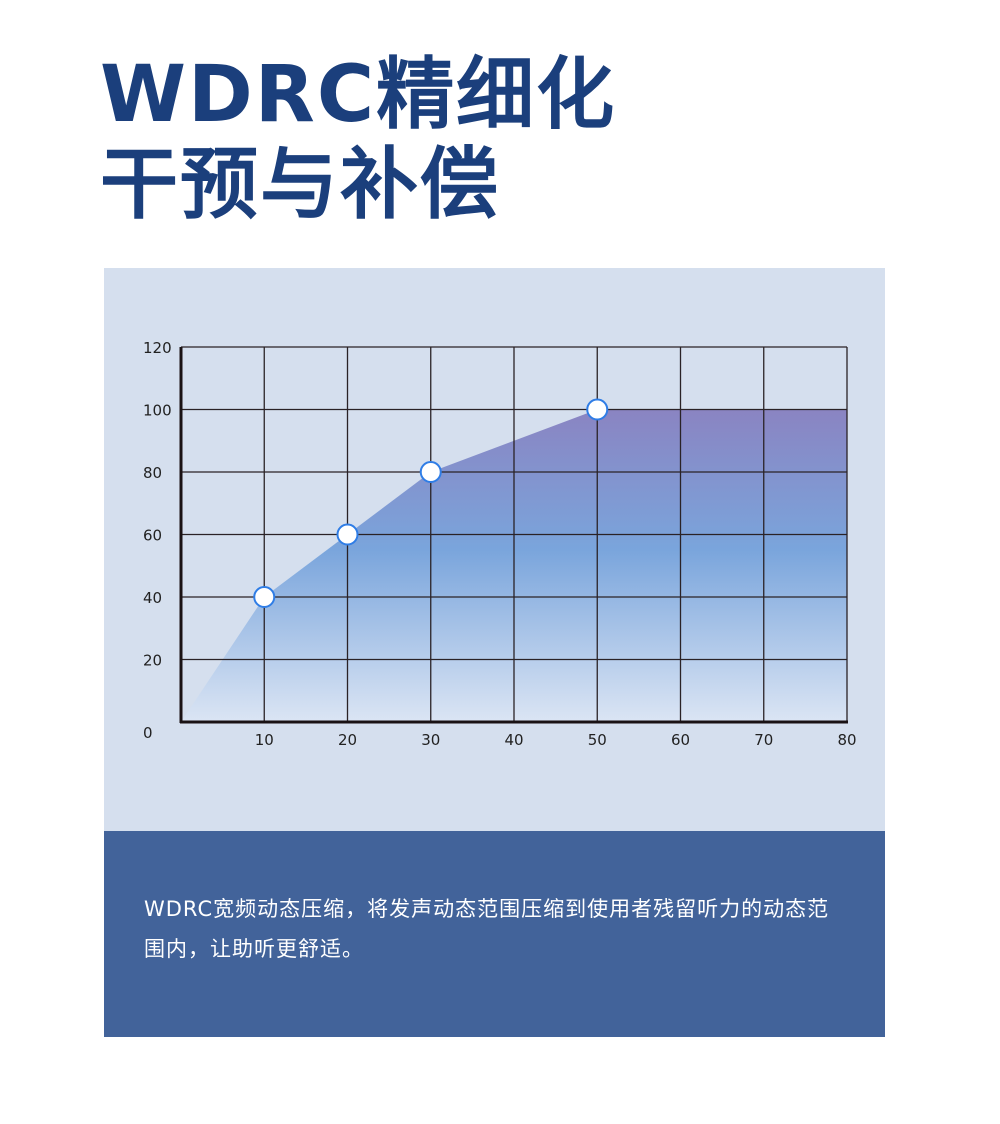 The width and height of the screenshot is (1000, 1124). What do you see at coordinates (152, 661) in the screenshot?
I see `y-tick-label: 20` at bounding box center [152, 661].